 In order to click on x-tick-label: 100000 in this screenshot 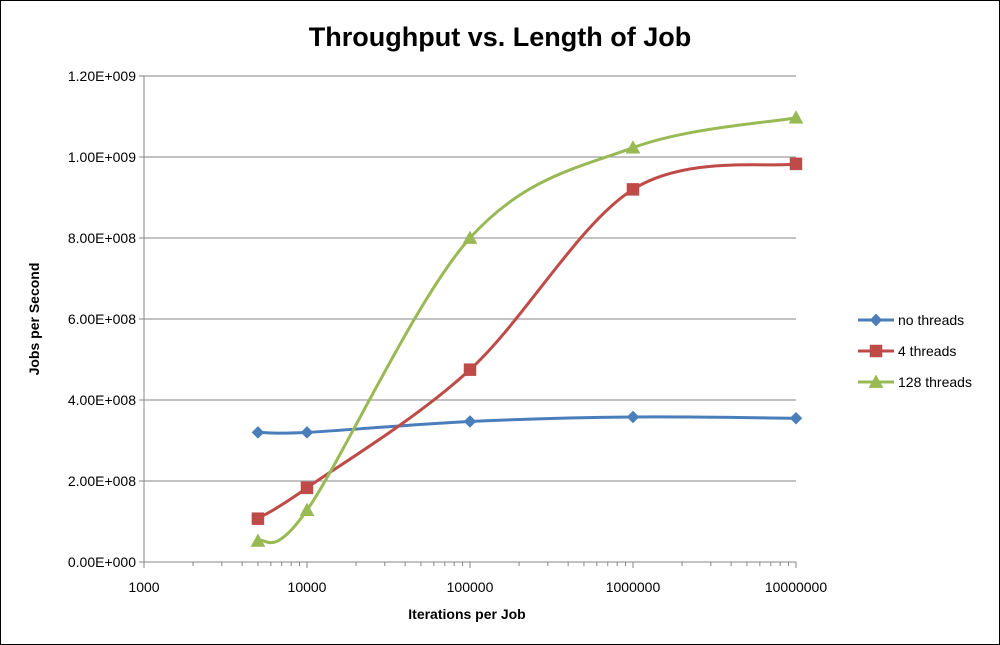, I will do `click(470, 587)`.